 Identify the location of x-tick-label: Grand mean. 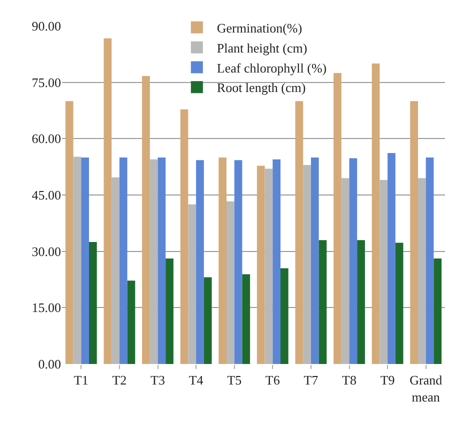
(426, 388).